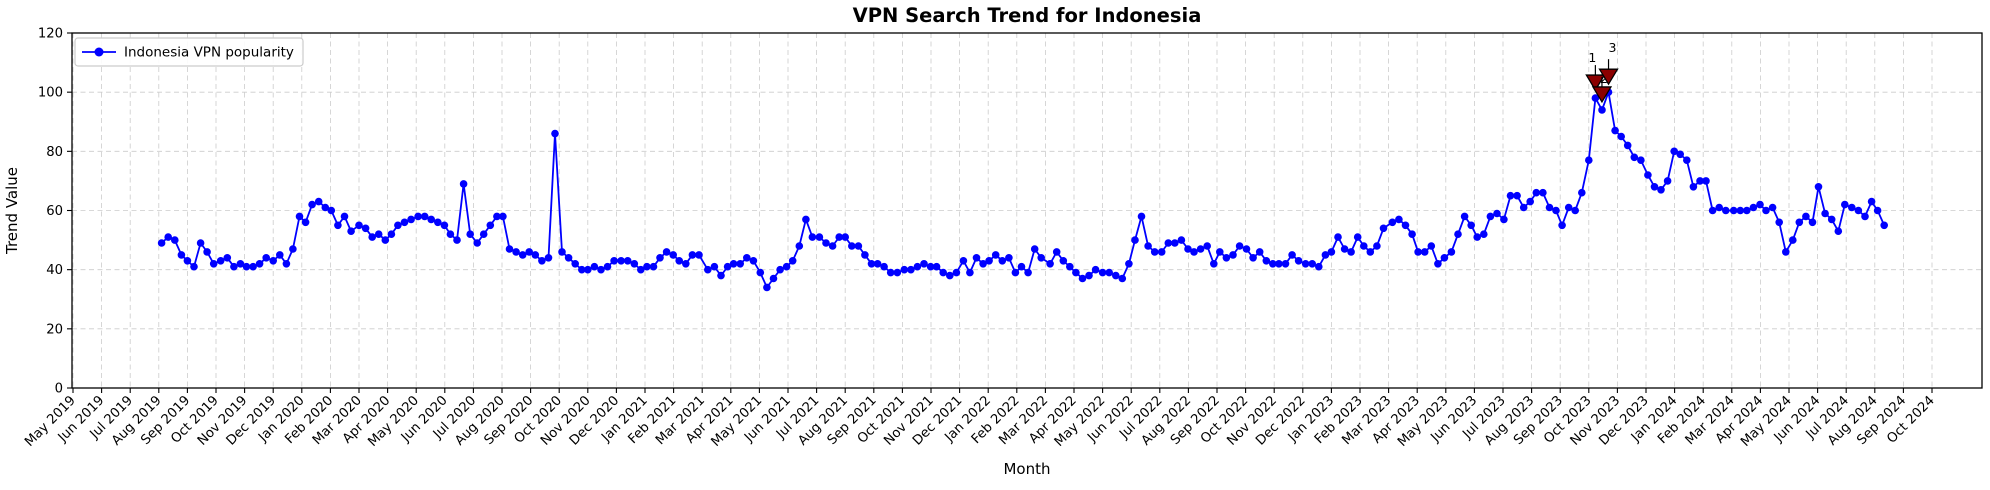 The image size is (1990, 490). Describe the element at coordinates (1592, 57) in the screenshot. I see `spike-annotation-label: 1` at that location.